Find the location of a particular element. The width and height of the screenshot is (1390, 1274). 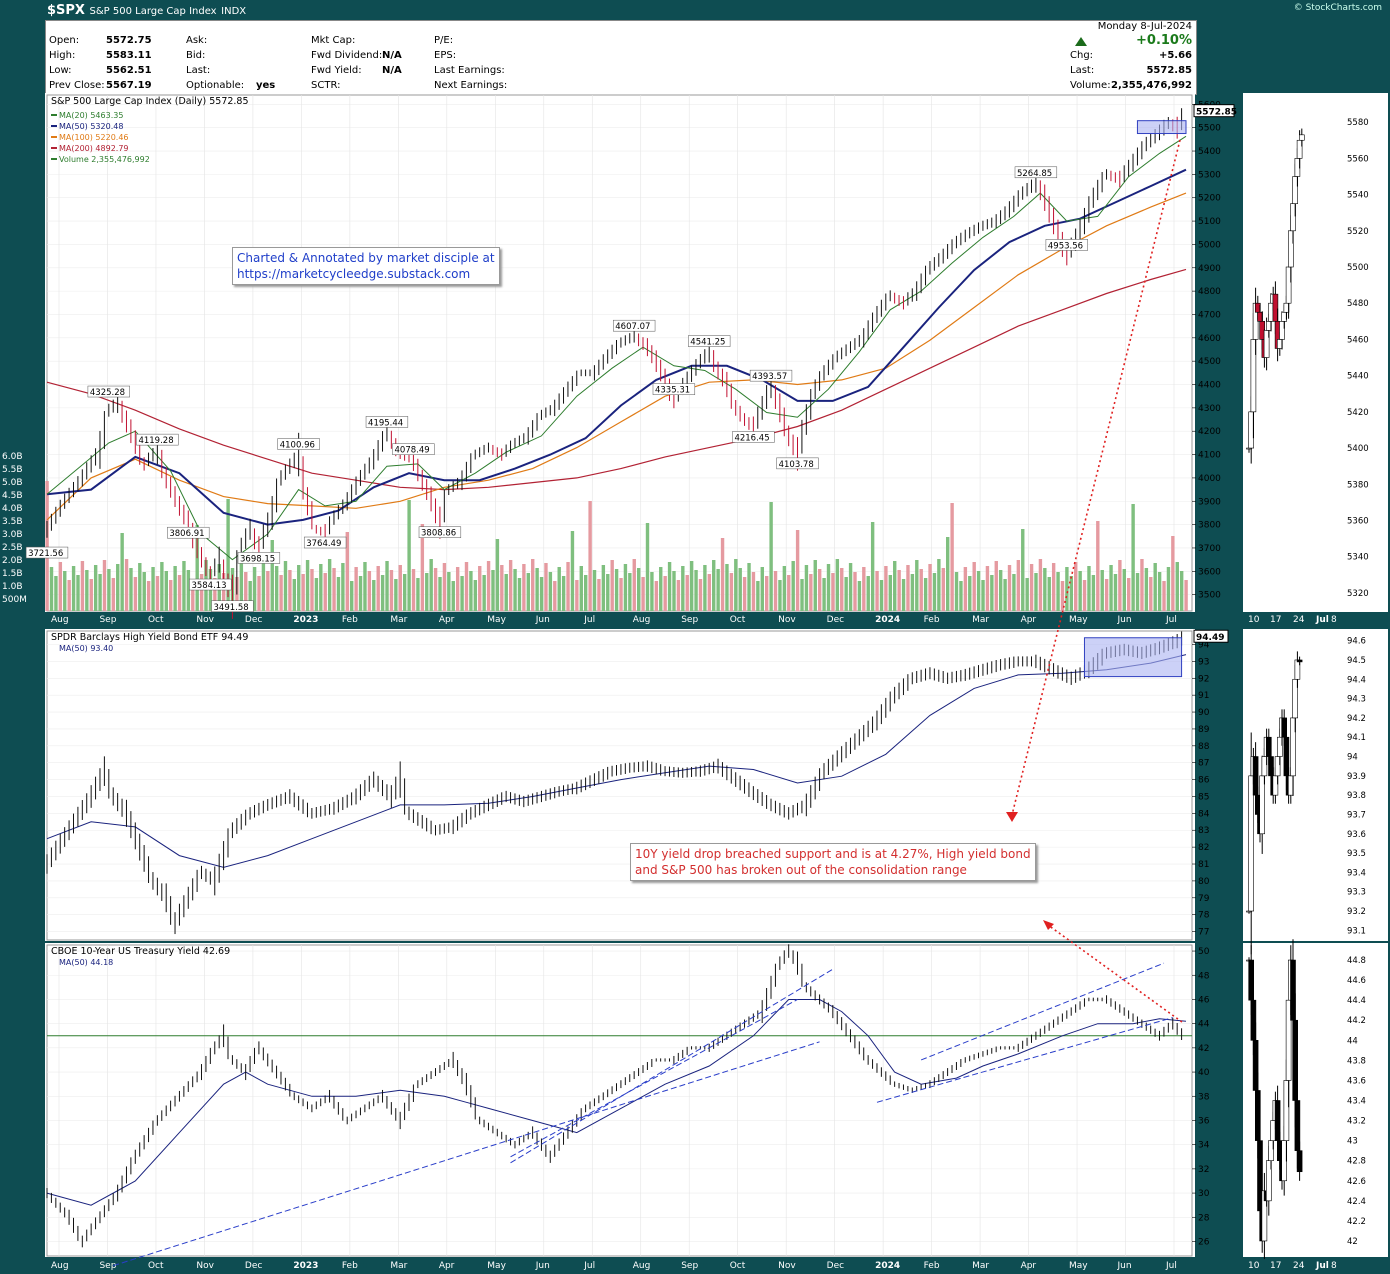

y-tick-label: 5560 is located at coordinates (1358, 159).